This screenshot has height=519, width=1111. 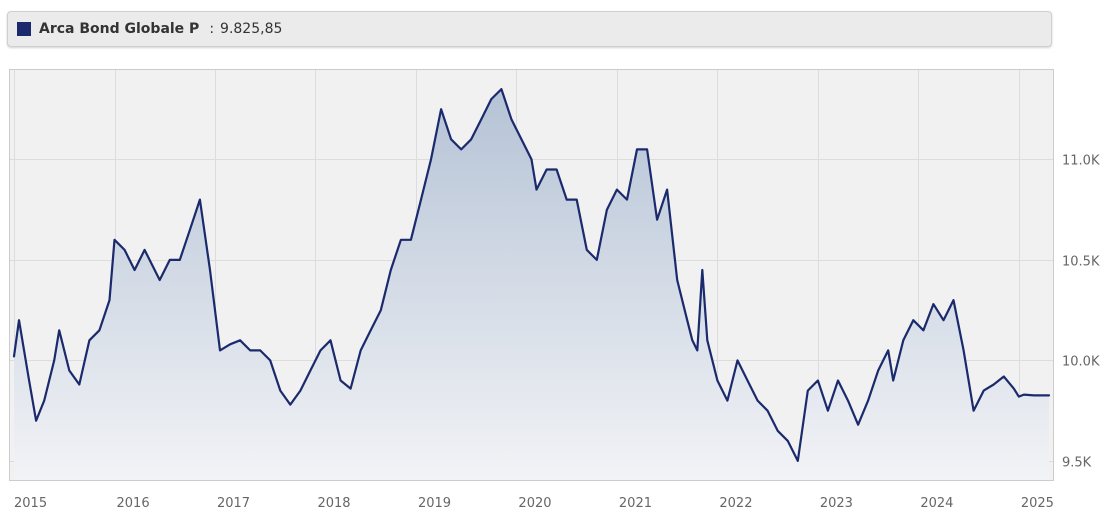 I want to click on y-tick-label: 10.5K, so click(x=1081, y=262).